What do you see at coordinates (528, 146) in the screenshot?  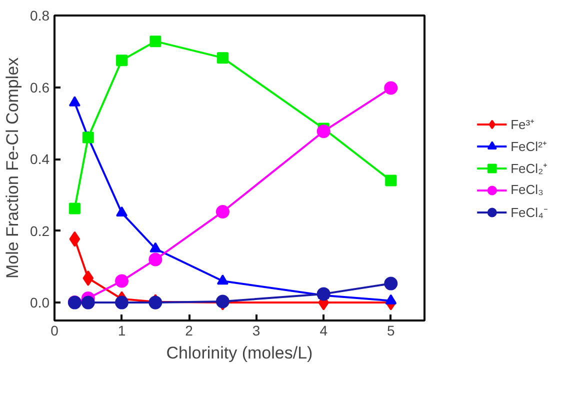 I see `legend-label: FeCl²⁺` at bounding box center [528, 146].